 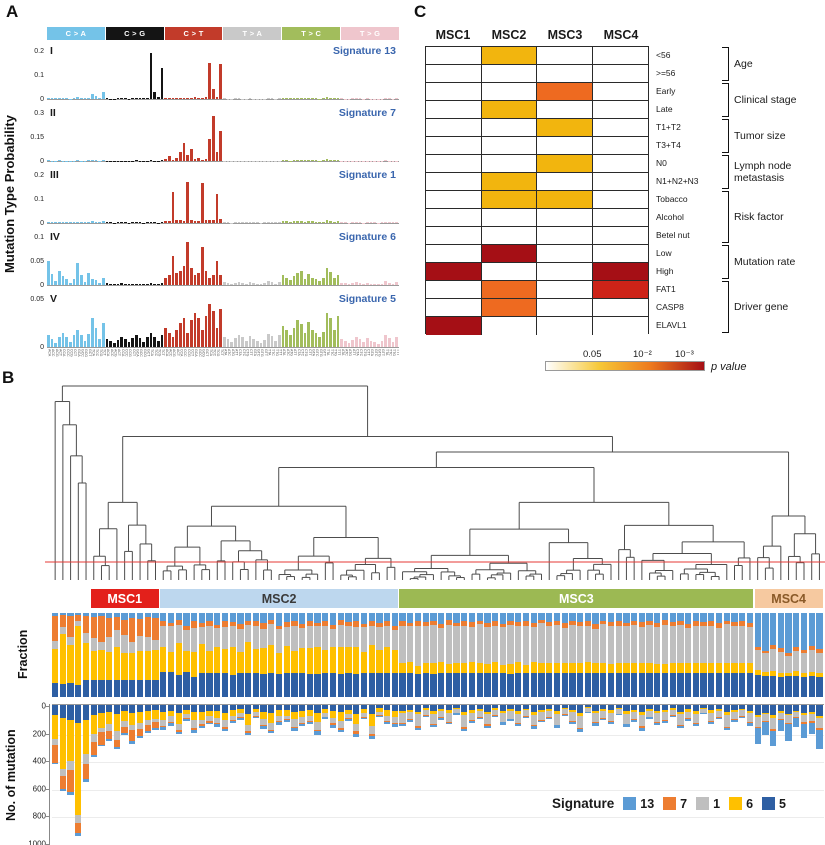 I want to click on context-tick-label: CTC, so click(x=302, y=353).